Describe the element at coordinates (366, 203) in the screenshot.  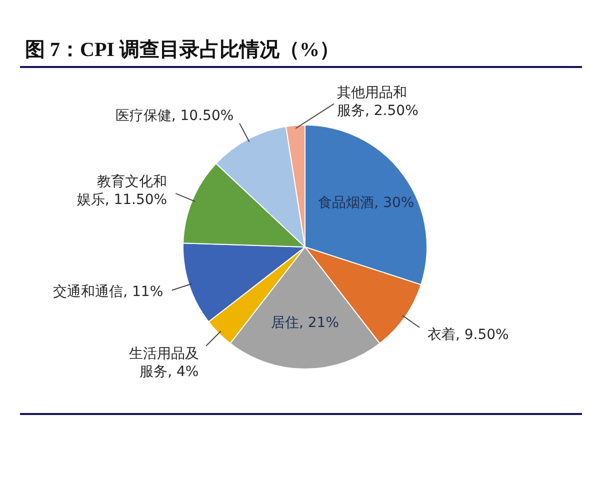
I see `slice-label: 食品烟酒, 30%` at that location.